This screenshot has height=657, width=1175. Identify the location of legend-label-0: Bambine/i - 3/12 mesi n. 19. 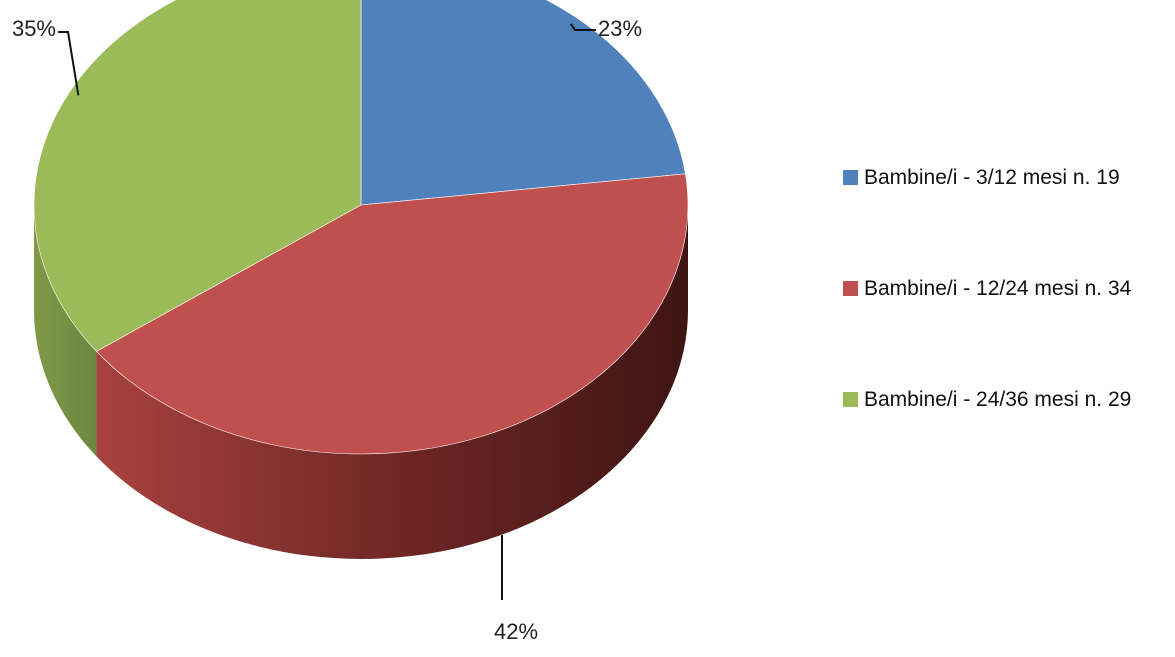
(992, 177).